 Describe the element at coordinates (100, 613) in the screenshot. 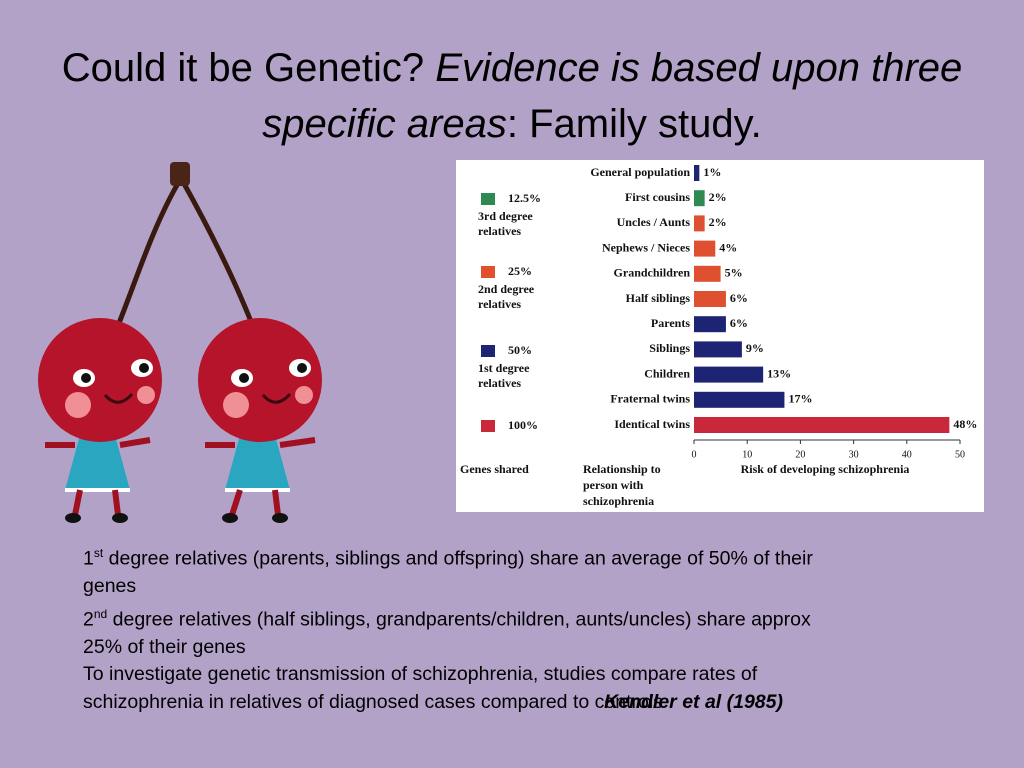

I see `ordinal-suffix: nd` at that location.